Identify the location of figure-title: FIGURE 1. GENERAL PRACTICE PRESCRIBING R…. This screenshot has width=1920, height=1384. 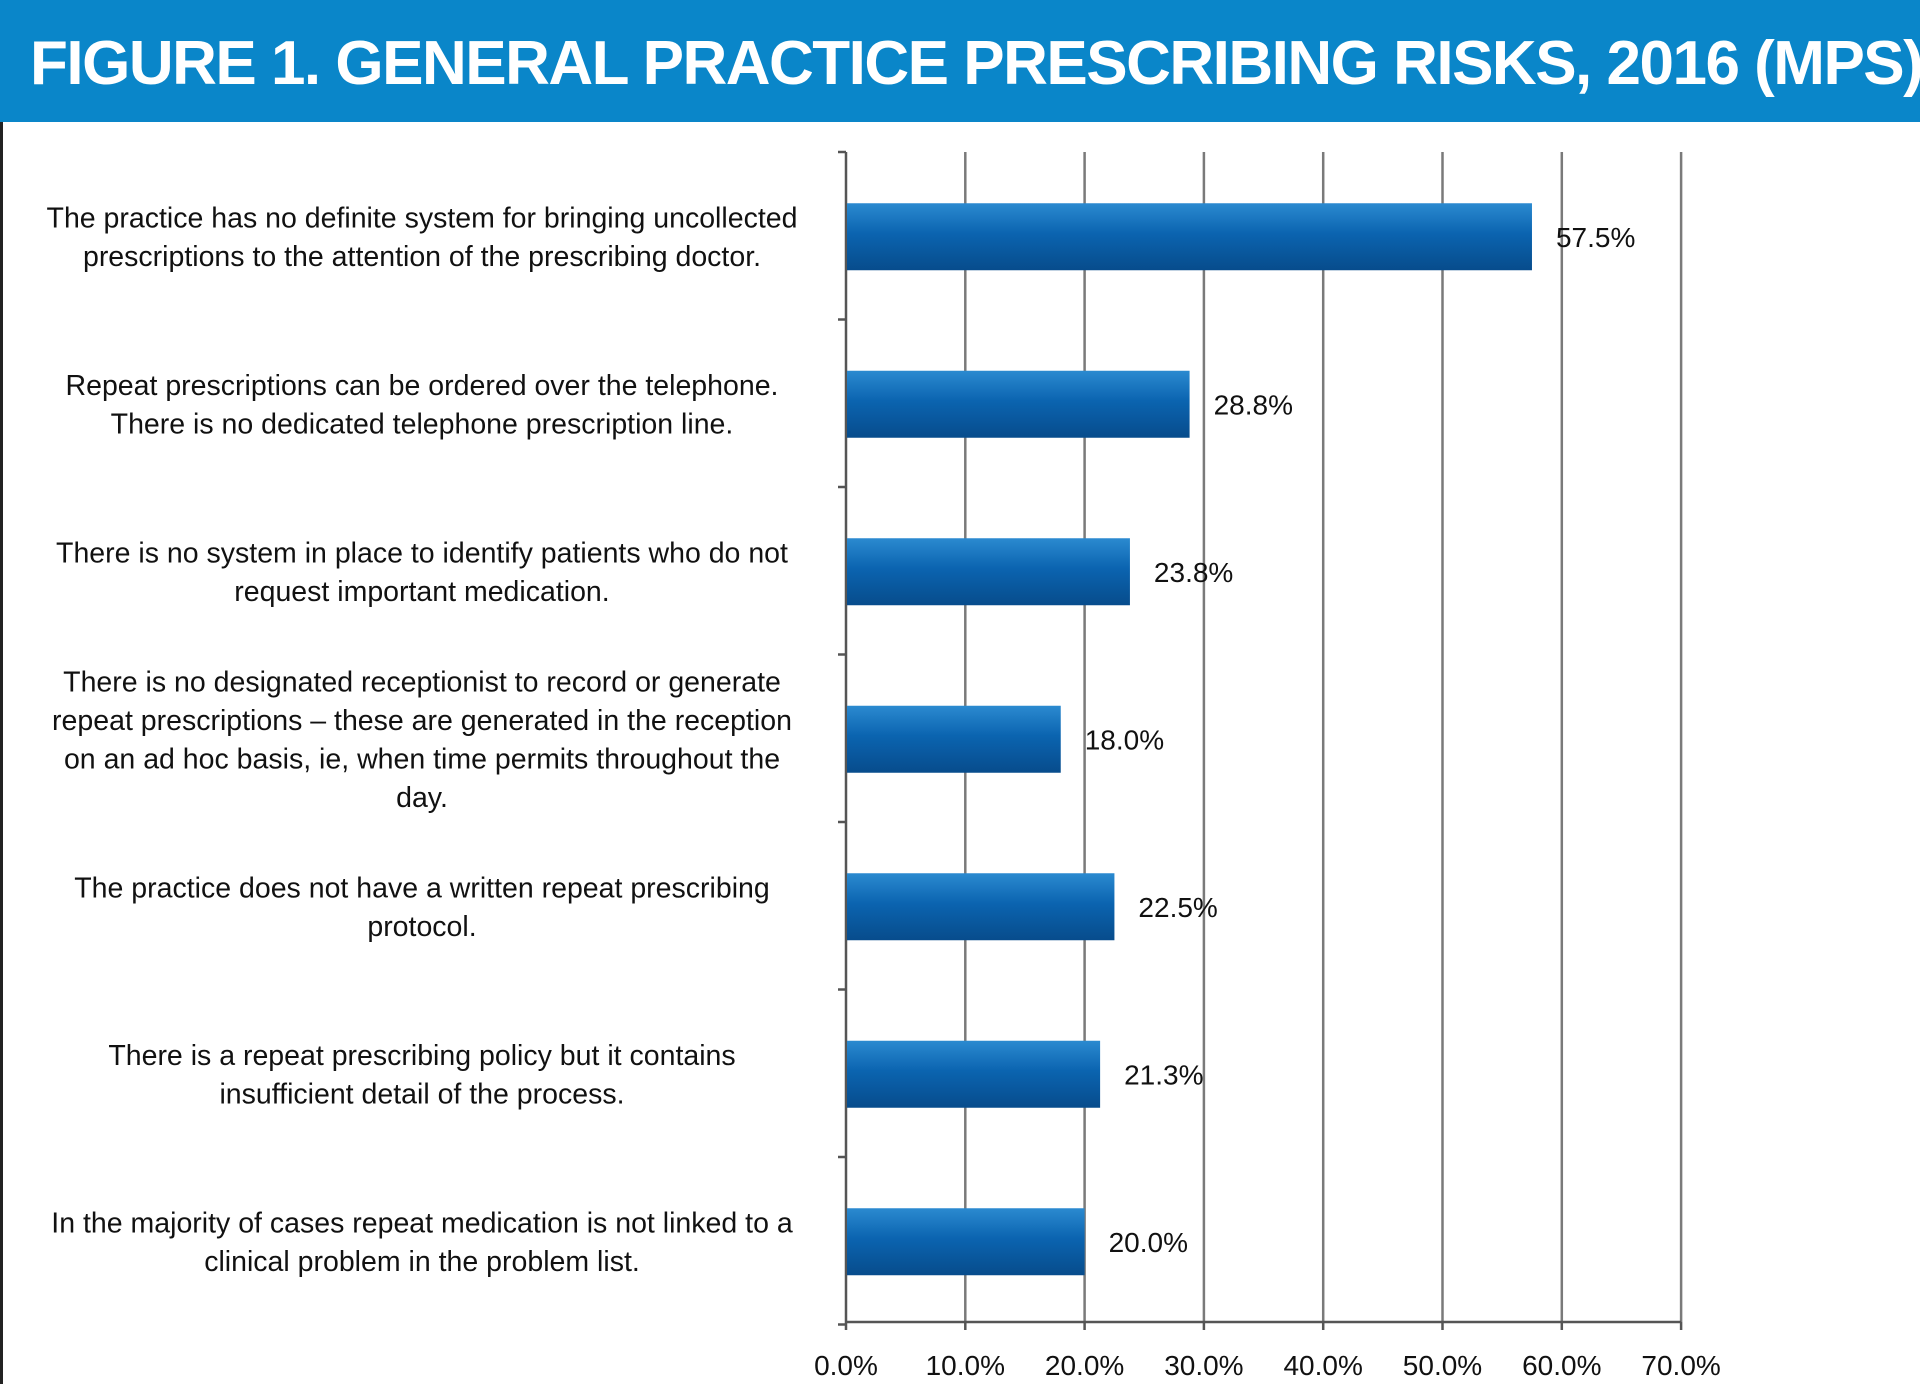
(975, 63).